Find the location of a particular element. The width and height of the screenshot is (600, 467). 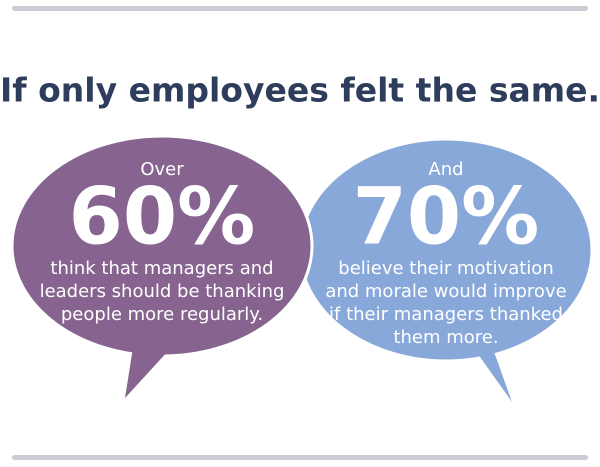

bubble-line: believe their motivation is located at coordinates (445, 268).